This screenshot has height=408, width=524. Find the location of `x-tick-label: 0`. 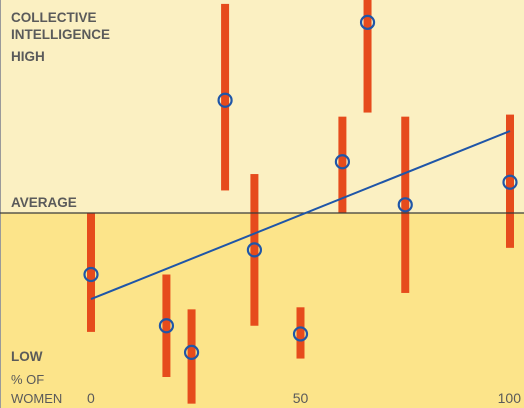

x-tick-label: 0 is located at coordinates (91, 398).